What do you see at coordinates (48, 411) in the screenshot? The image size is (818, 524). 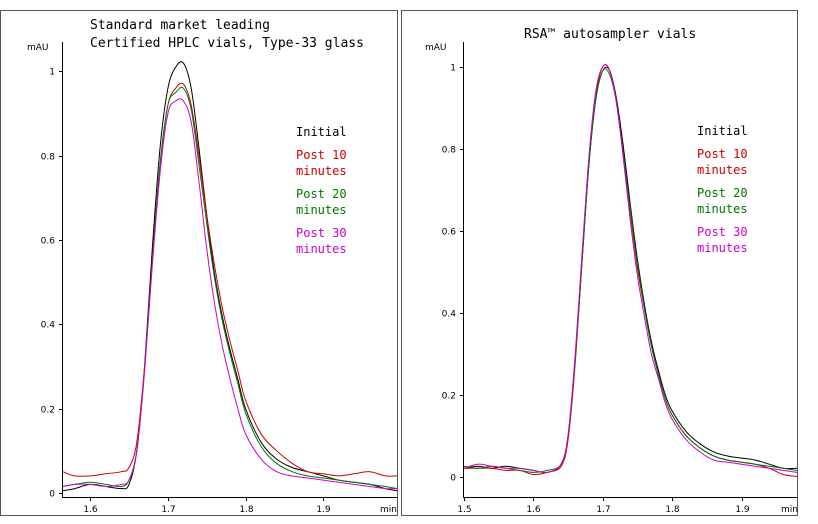 I see `left-y-tick-label: 0.2` at bounding box center [48, 411].